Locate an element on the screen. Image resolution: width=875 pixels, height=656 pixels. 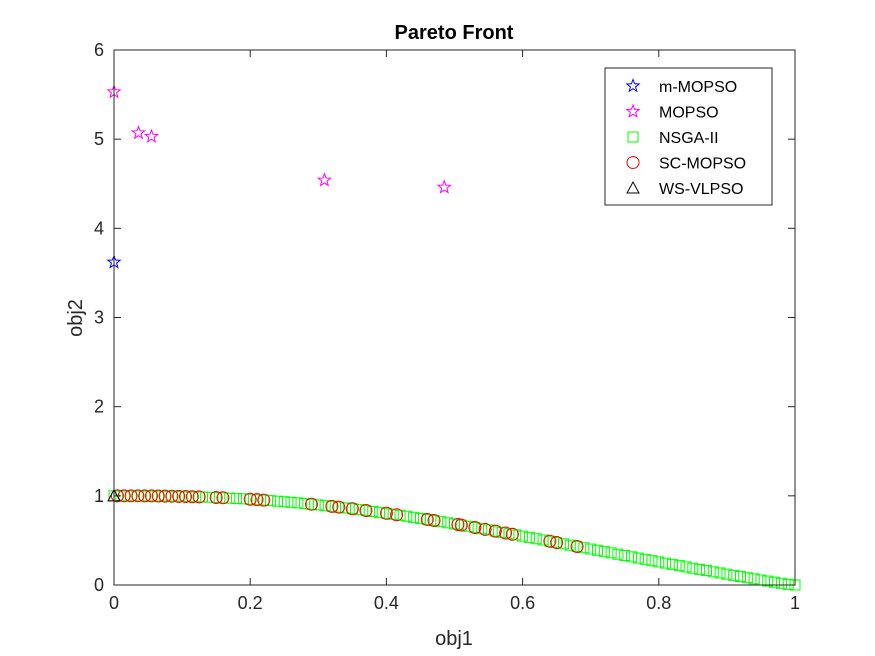
chart-title: Pareto Front is located at coordinates (454, 33).